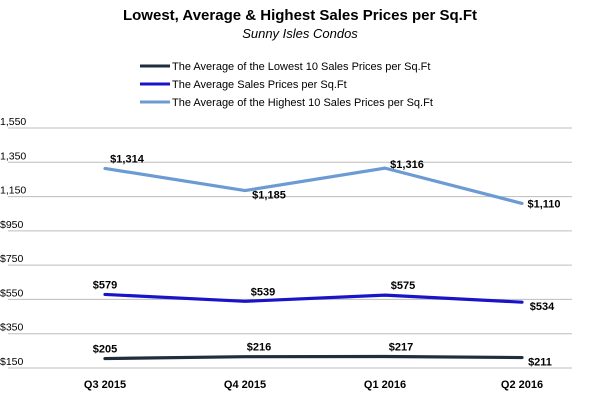 This screenshot has height=400, width=600. I want to click on data-label: $216, so click(259, 348).